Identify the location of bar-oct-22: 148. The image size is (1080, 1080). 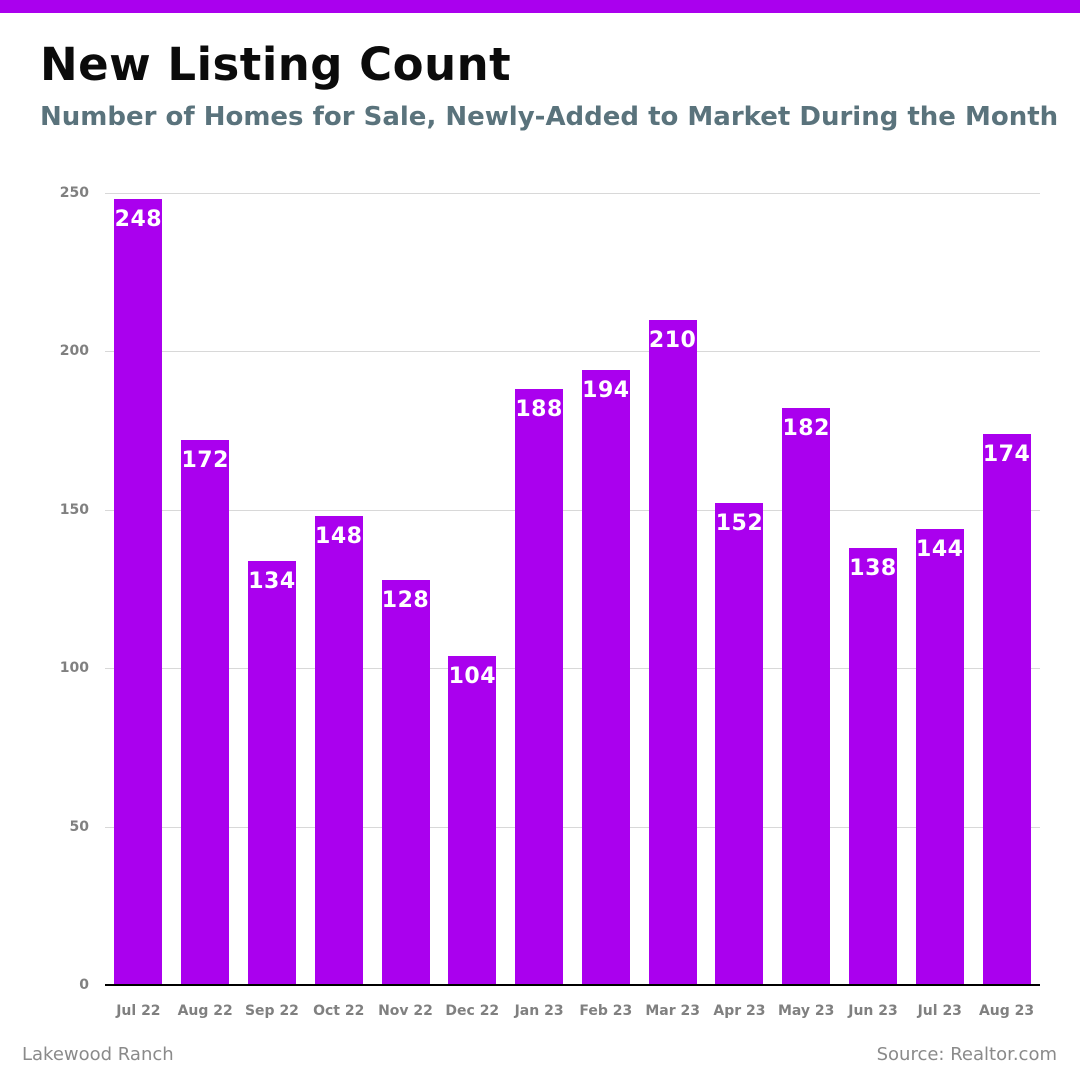
(338, 750).